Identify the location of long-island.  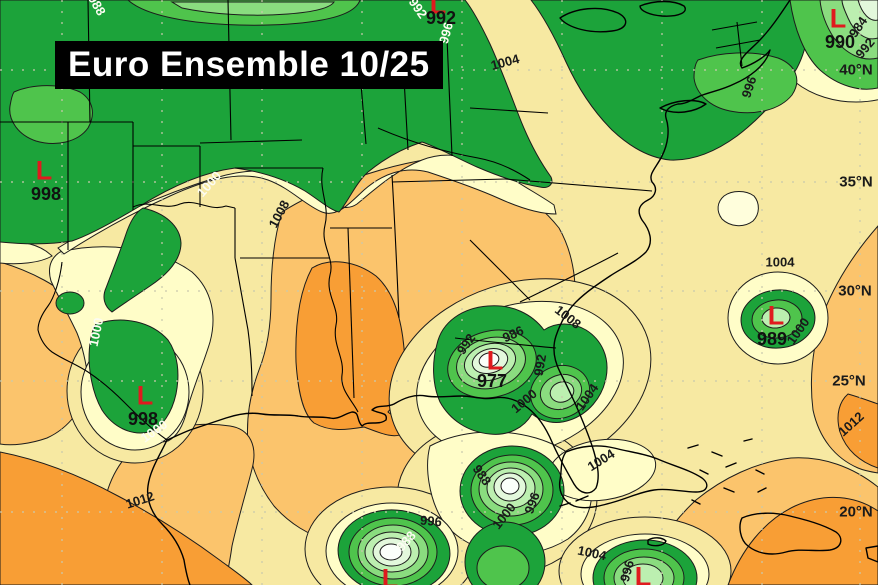
(683, 106).